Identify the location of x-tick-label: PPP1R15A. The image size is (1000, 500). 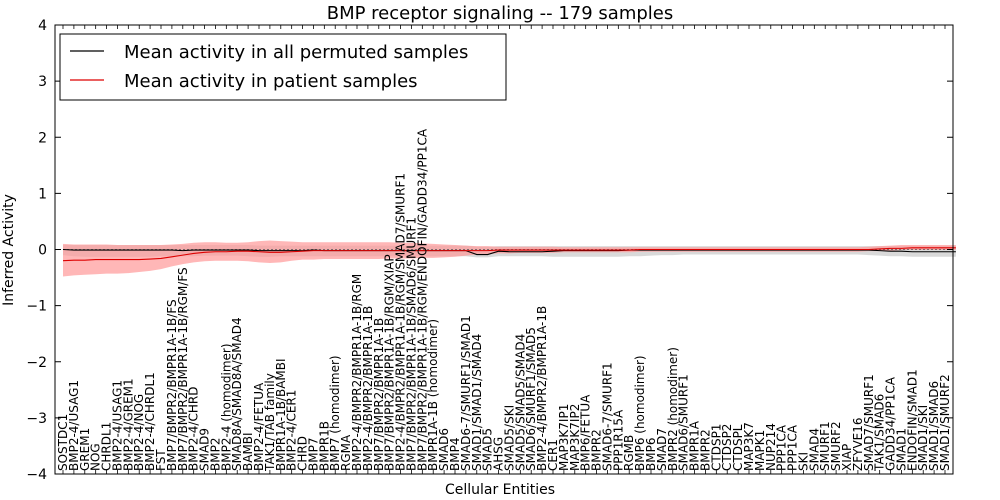
(618, 440).